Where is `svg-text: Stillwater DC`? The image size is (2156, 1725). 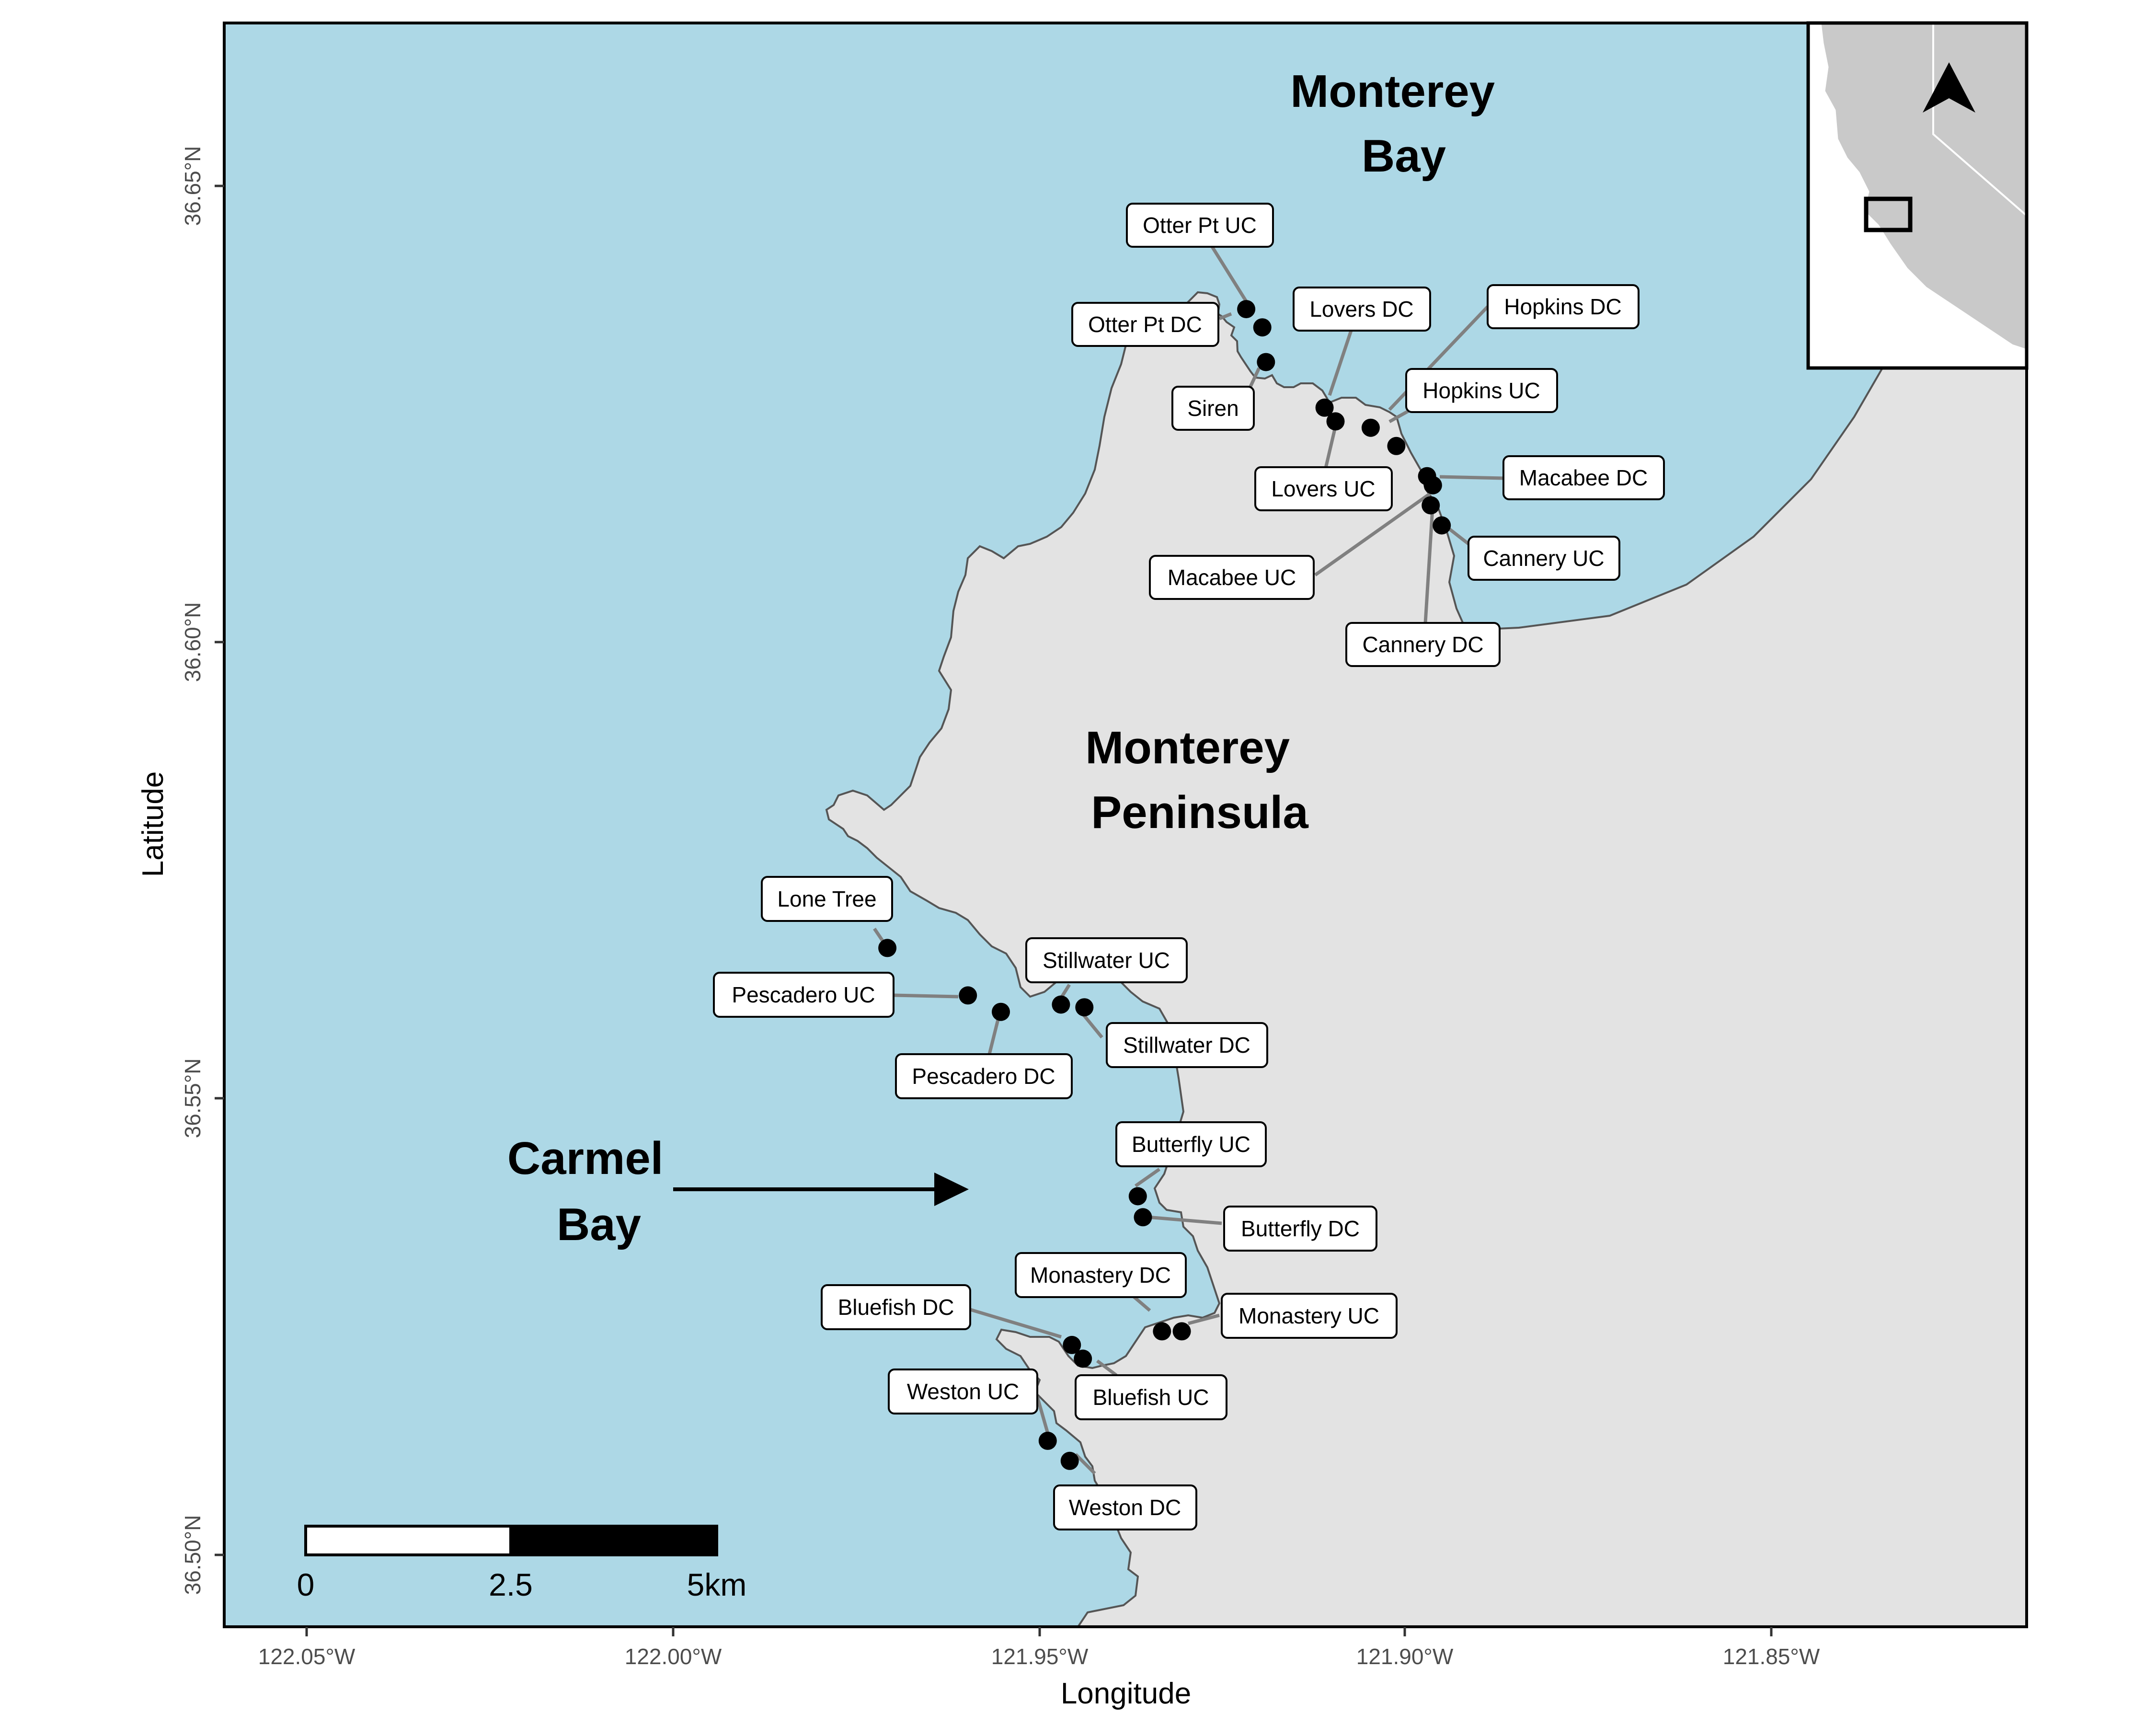
svg-text: Stillwater DC is located at coordinates (1186, 1045).